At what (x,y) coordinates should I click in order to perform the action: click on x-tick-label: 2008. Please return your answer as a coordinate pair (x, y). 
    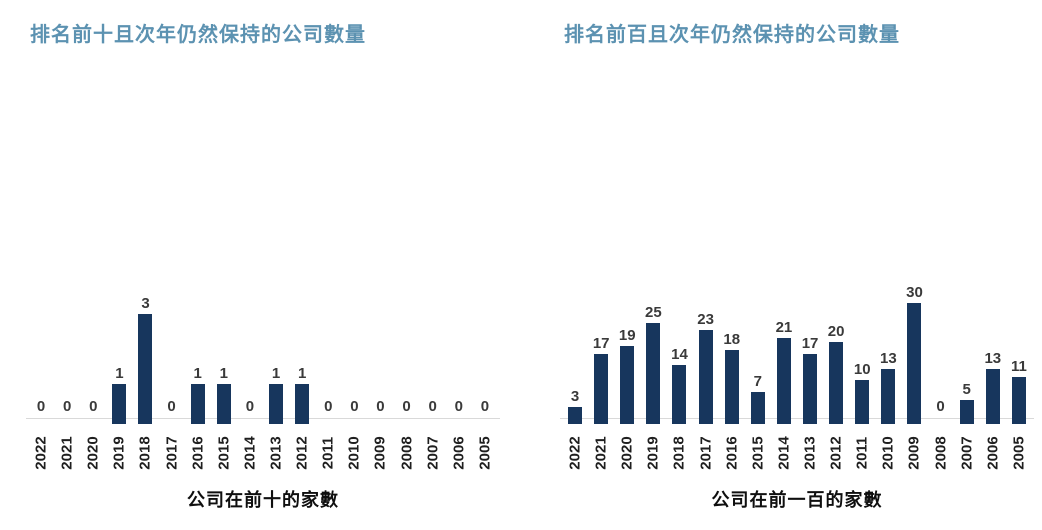
    Looking at the image, I should click on (407, 453).